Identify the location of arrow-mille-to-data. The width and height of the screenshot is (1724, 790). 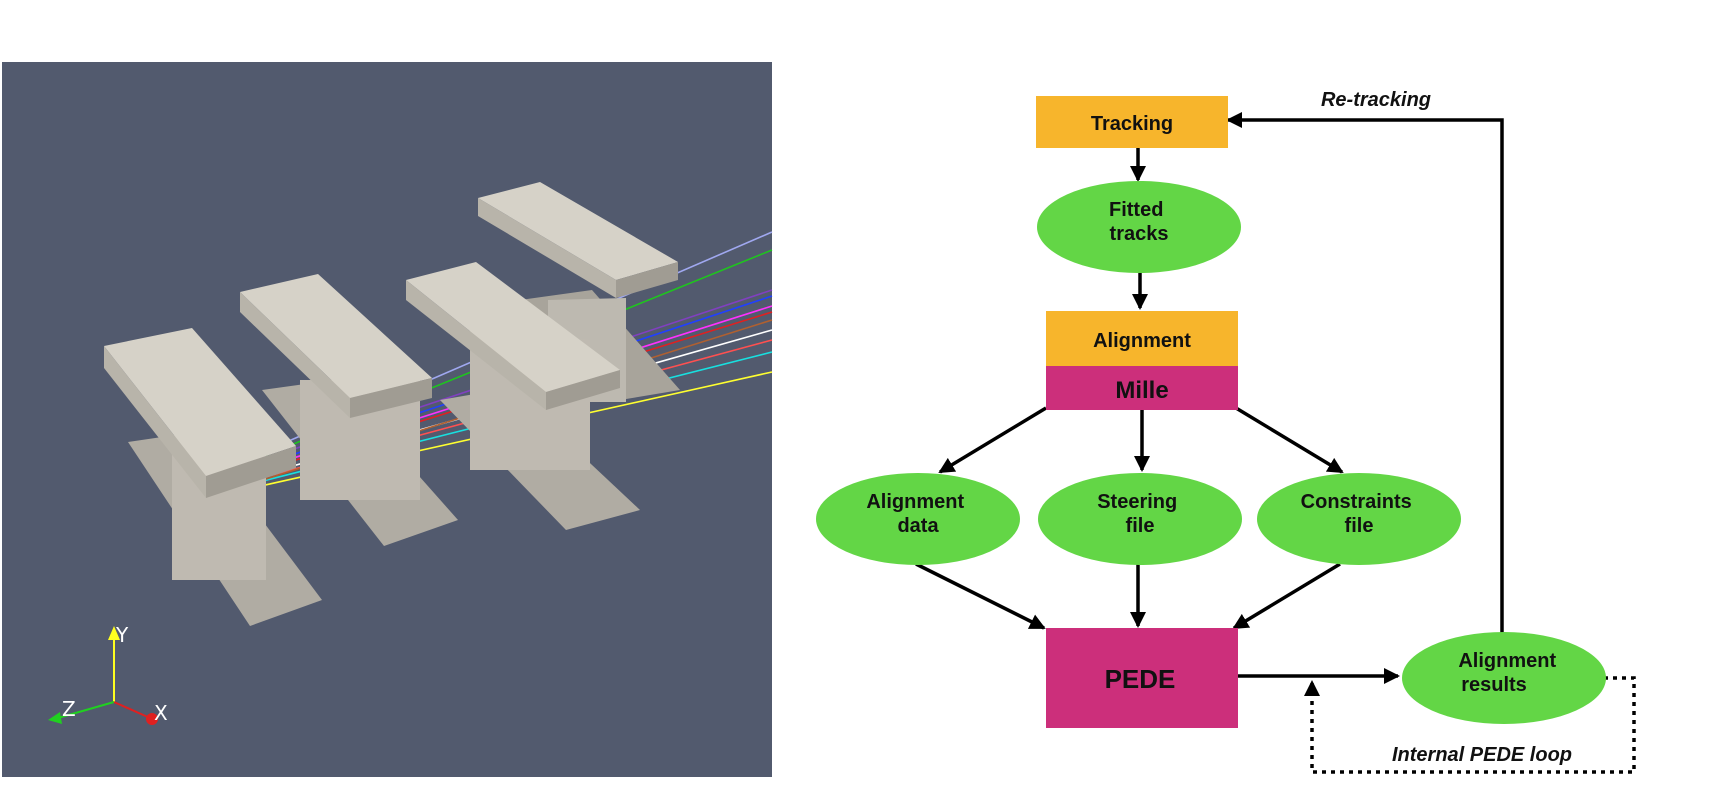
(992, 440).